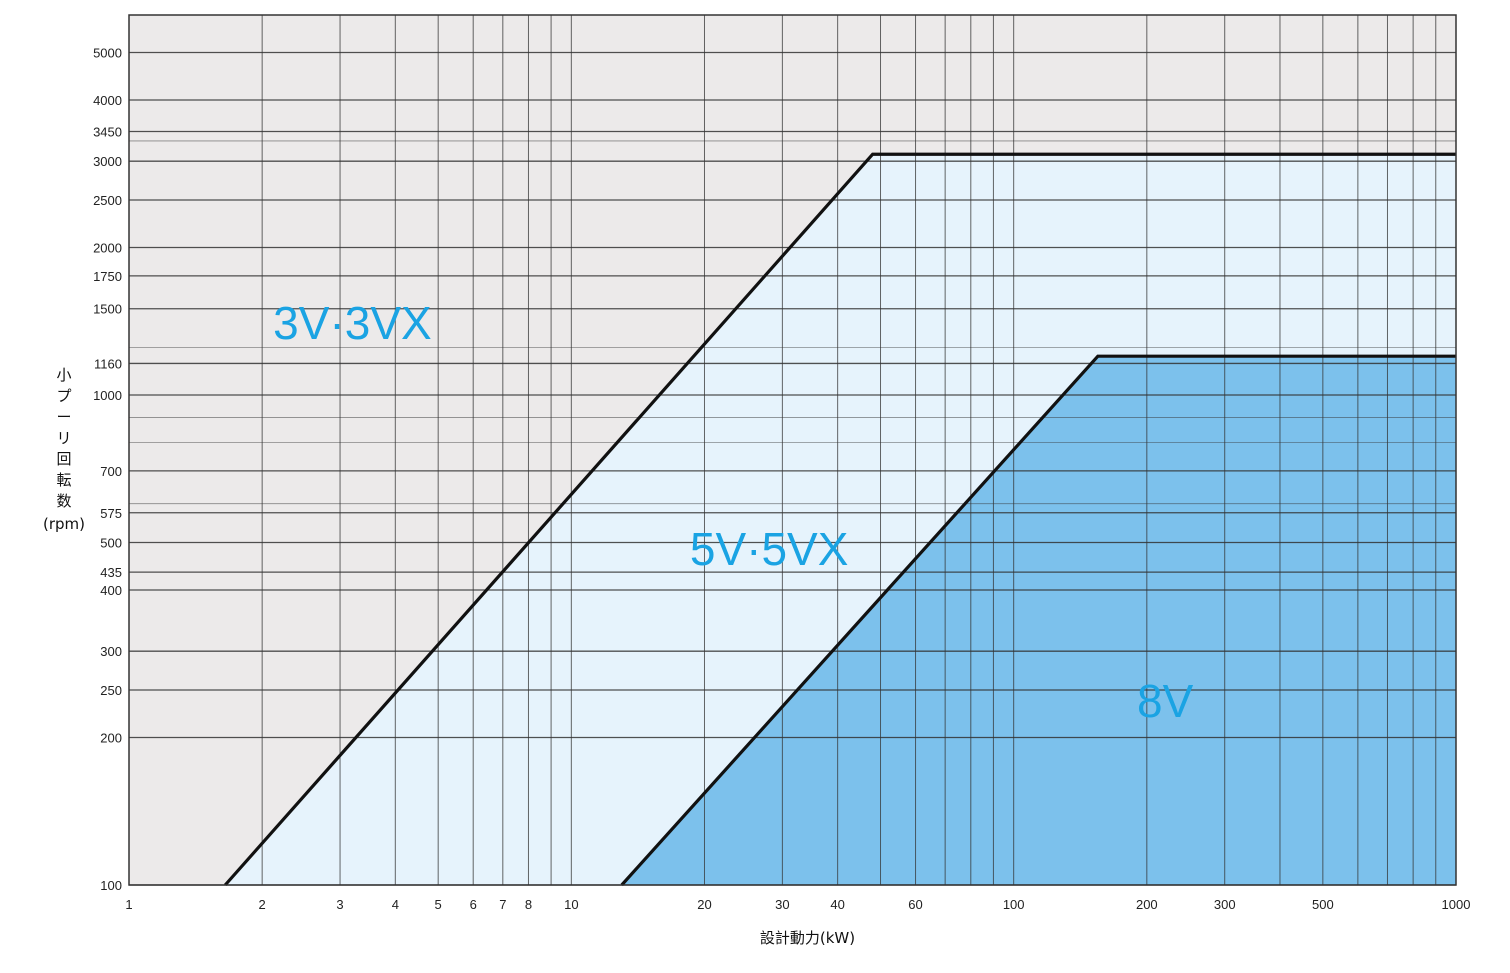 Image resolution: width=1510 pixels, height=973 pixels. What do you see at coordinates (797, 904) in the screenshot?
I see `x-tick-labels: 1 2 3 4 5 6 7 8 10 20 30 40 60 100 200 300 500 1000` at bounding box center [797, 904].